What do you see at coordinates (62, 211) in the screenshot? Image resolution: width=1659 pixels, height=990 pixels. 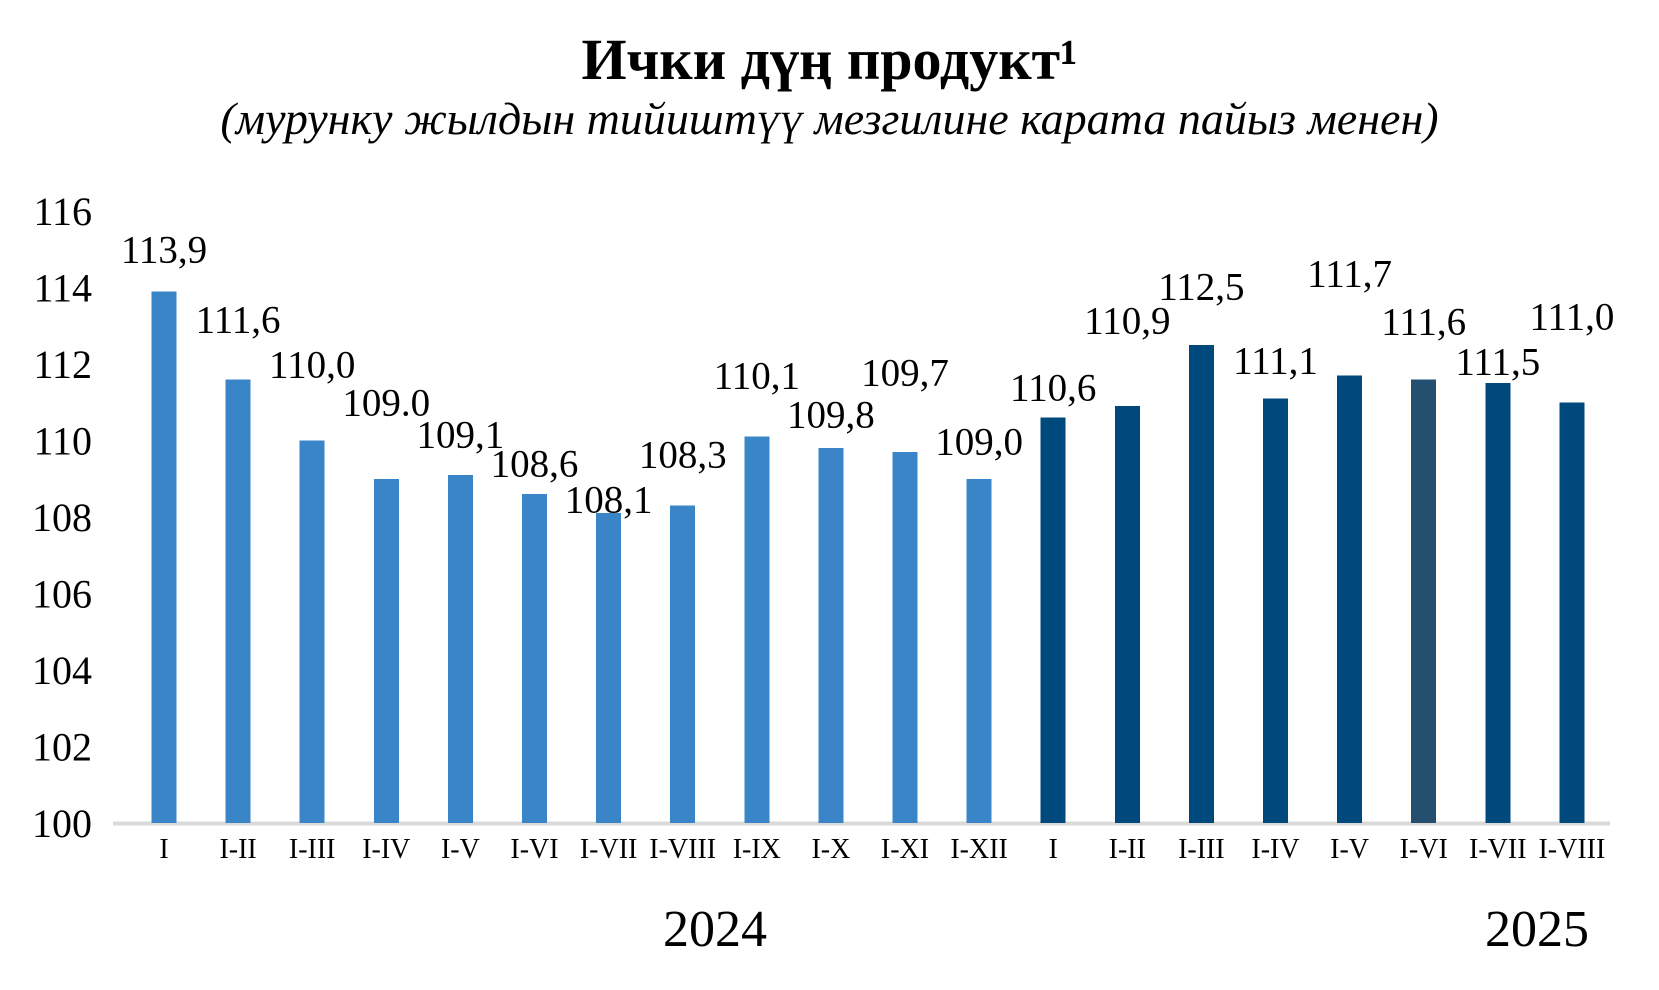 I see `y-axis-tick-label: 116` at bounding box center [62, 211].